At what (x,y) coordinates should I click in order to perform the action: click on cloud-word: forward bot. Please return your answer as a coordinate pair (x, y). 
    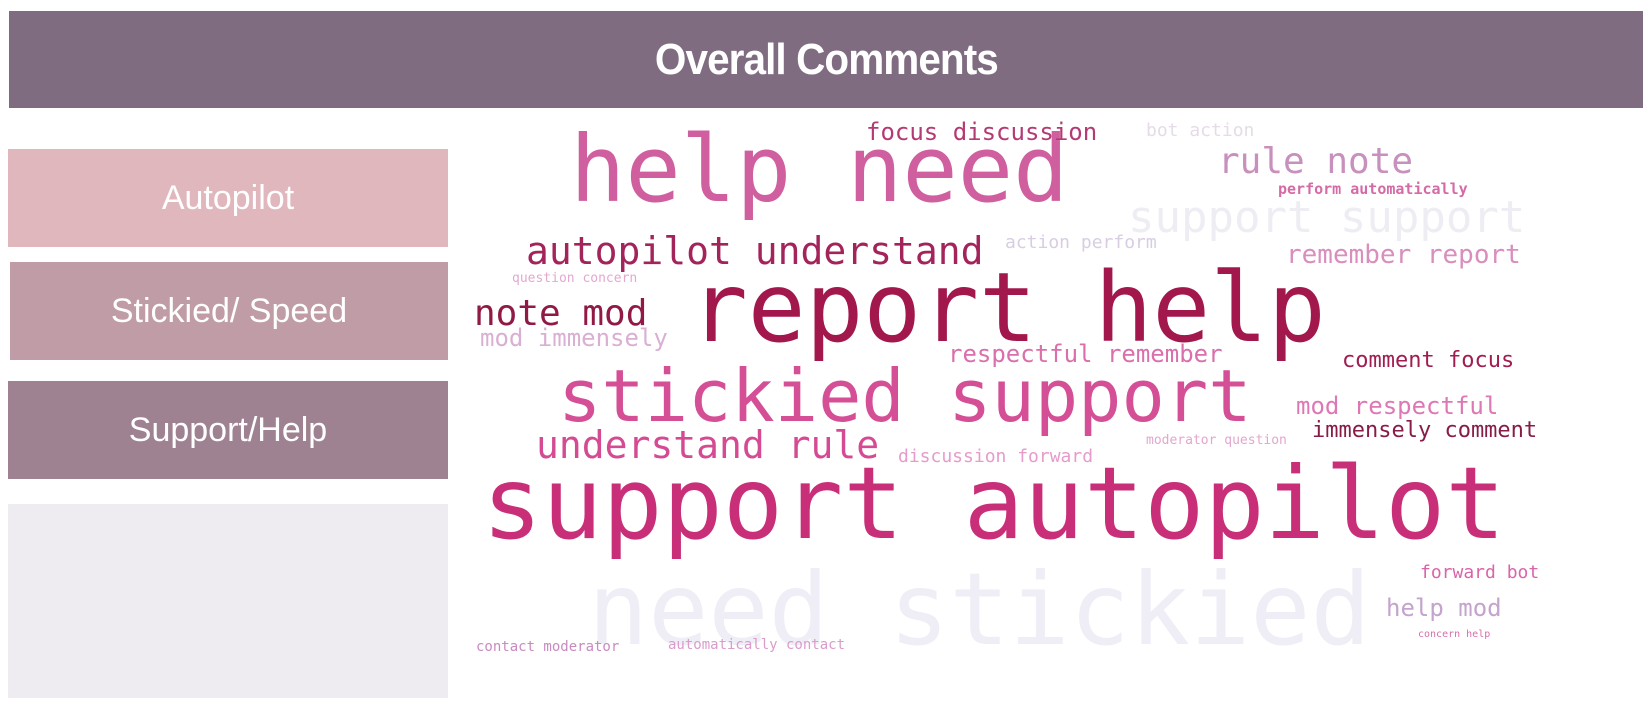
    Looking at the image, I should click on (1480, 572).